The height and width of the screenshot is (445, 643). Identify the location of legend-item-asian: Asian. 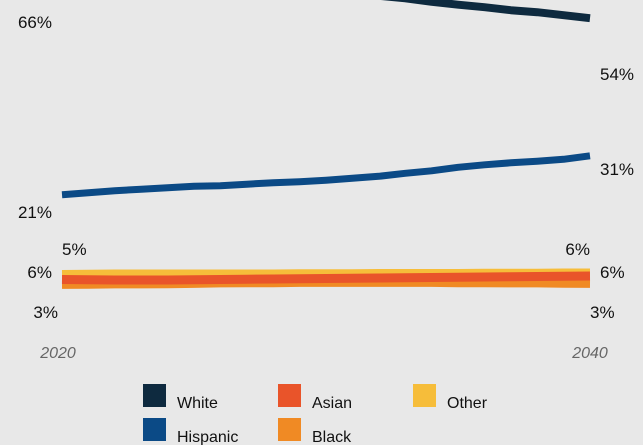
(315, 398).